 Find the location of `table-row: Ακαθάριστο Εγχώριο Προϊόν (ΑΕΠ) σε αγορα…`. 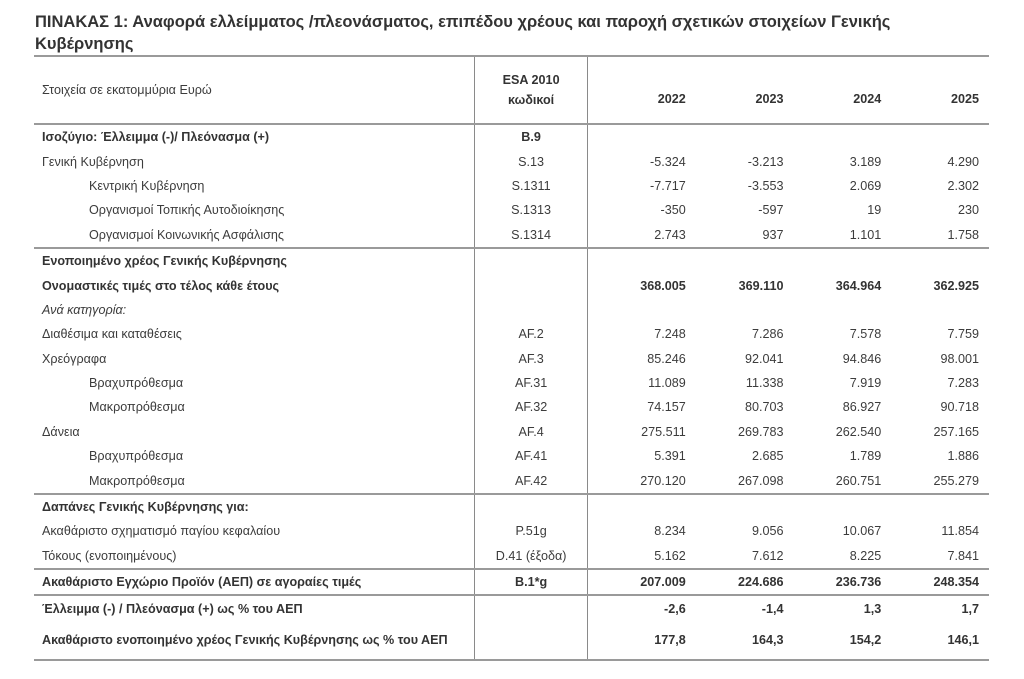

table-row: Ακαθάριστο Εγχώριο Προϊόν (ΑΕΠ) σε αγορα… is located at coordinates (511, 582).